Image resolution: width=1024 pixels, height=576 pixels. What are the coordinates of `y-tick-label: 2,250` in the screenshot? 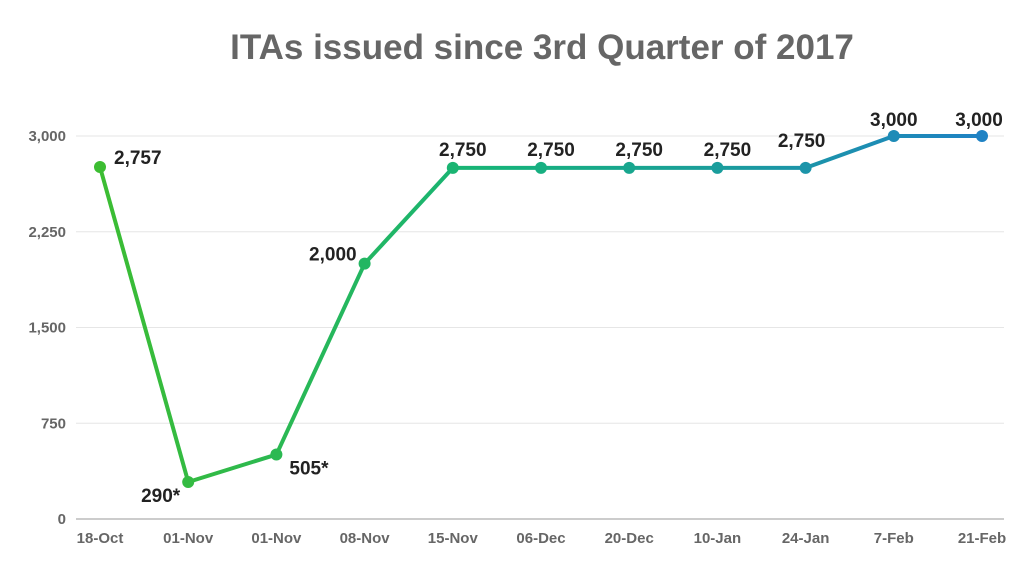 It's located at (47, 232).